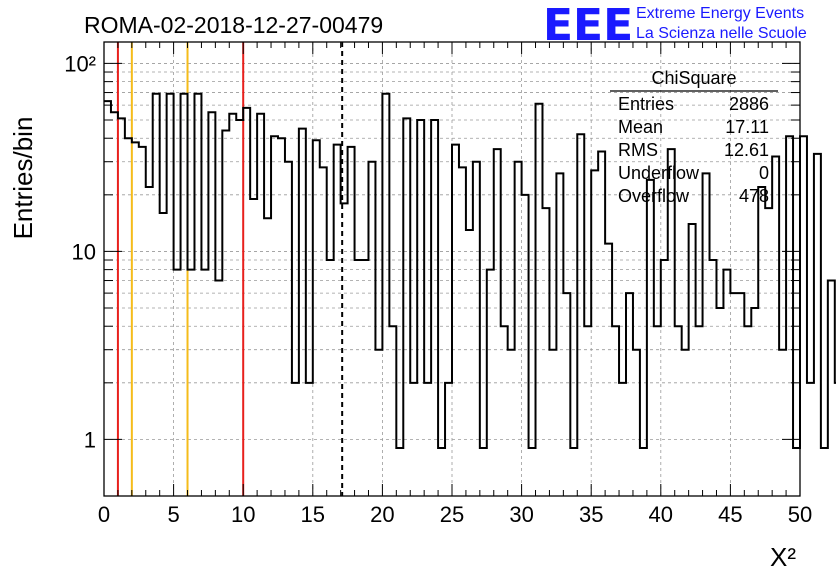  What do you see at coordinates (730, 514) in the screenshot?
I see `x-tick-label: 45` at bounding box center [730, 514].